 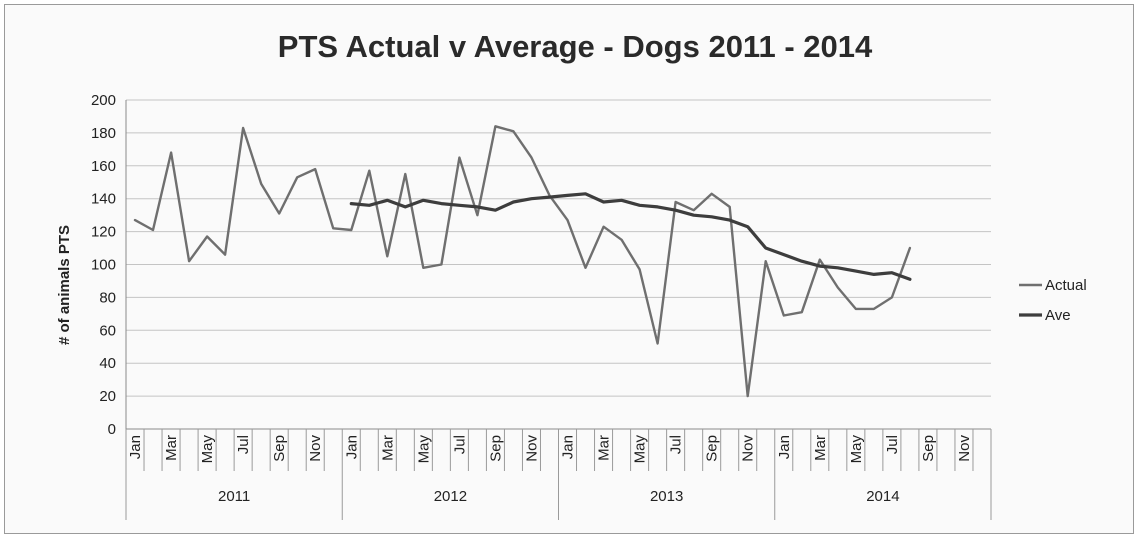 I want to click on legend-label: Ave, so click(x=1058, y=315).